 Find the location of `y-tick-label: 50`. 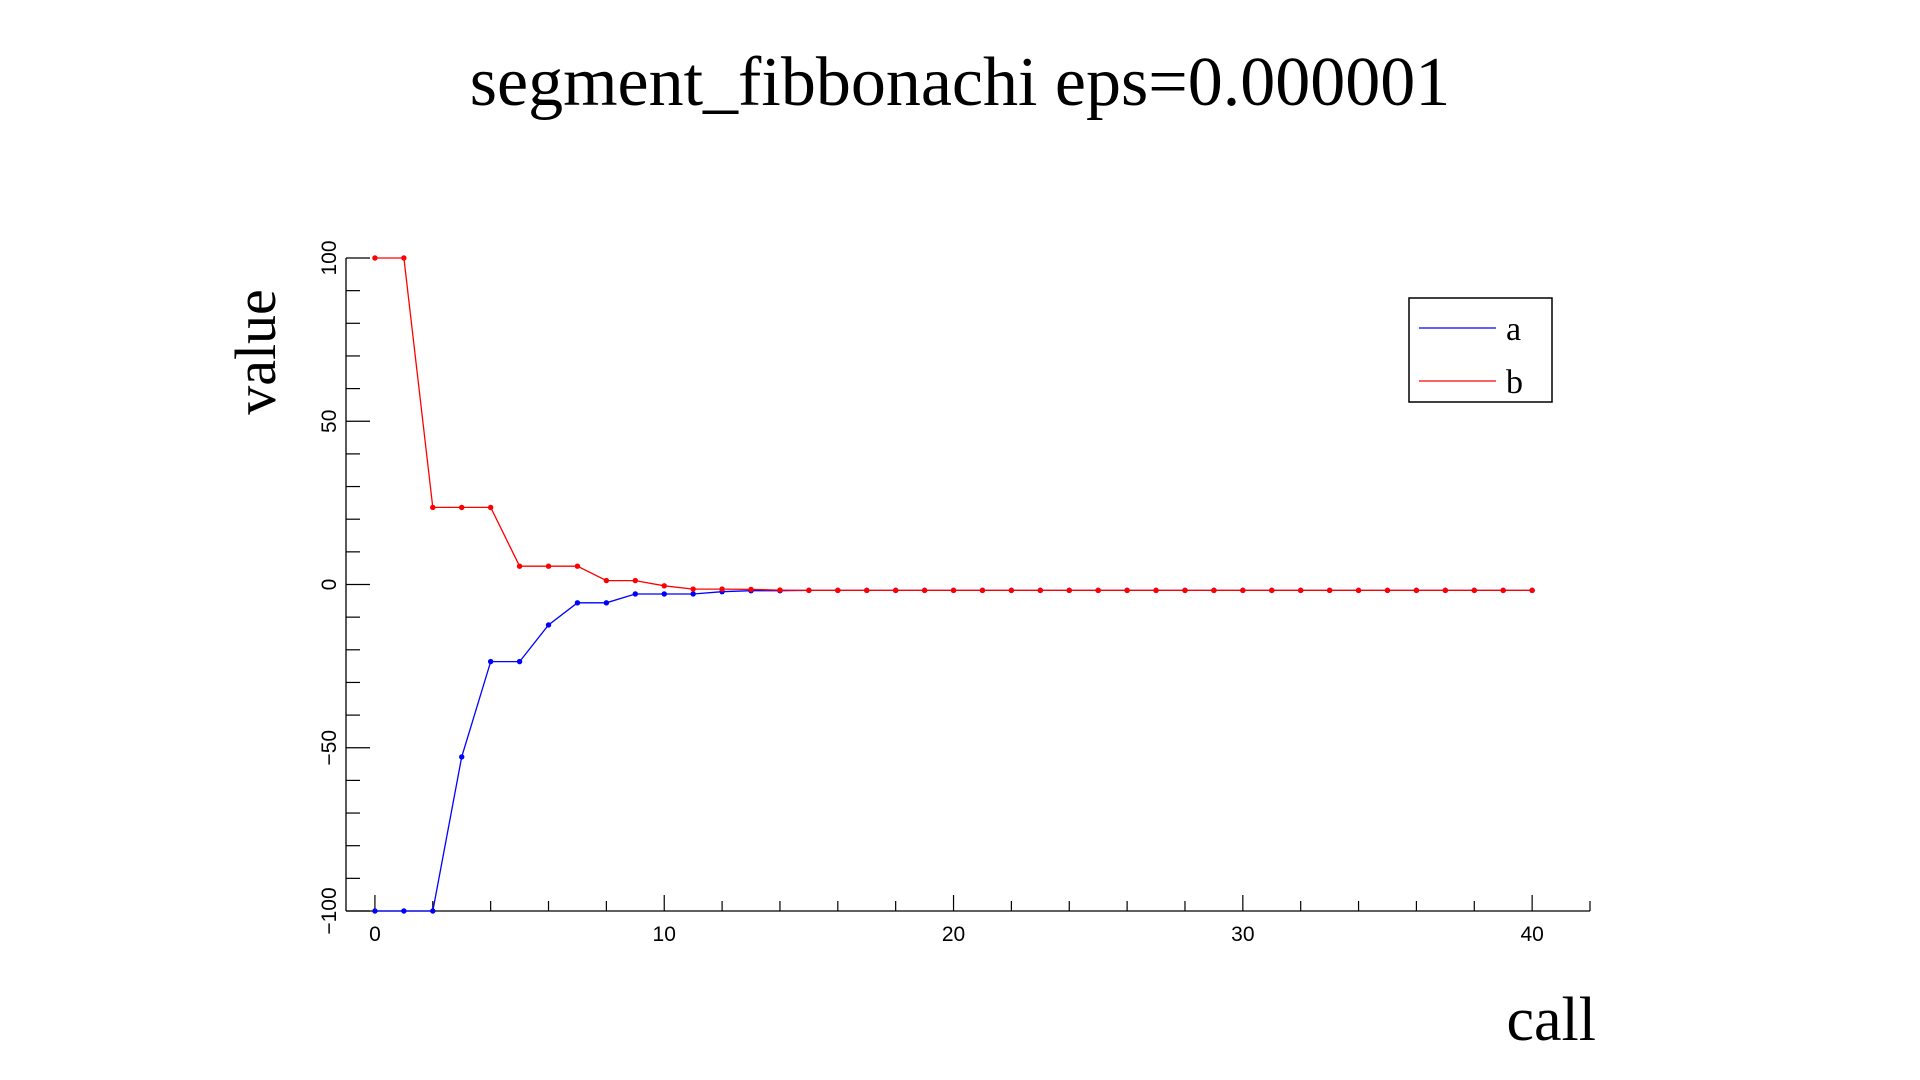

y-tick-label: 50 is located at coordinates (329, 421).